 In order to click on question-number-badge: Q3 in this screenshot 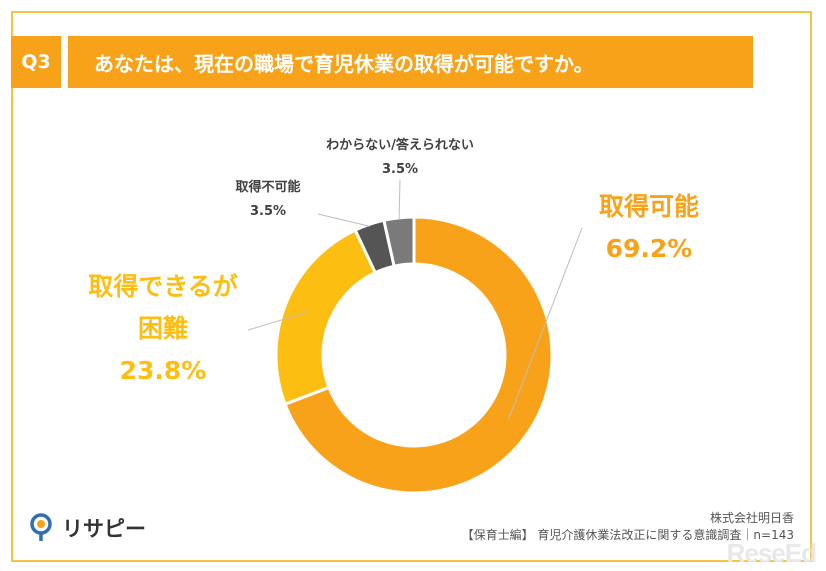, I will do `click(36, 62)`.